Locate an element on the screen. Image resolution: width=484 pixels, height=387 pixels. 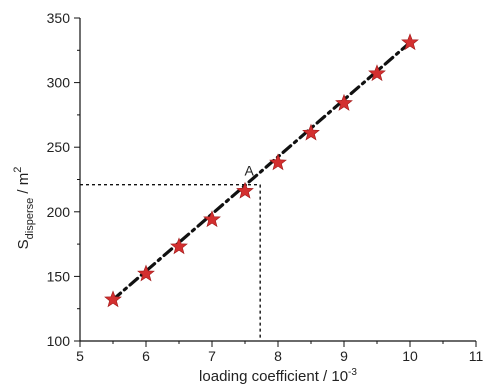
x-axis-label-main: loading coefficient / 10 is located at coordinates (273, 376).